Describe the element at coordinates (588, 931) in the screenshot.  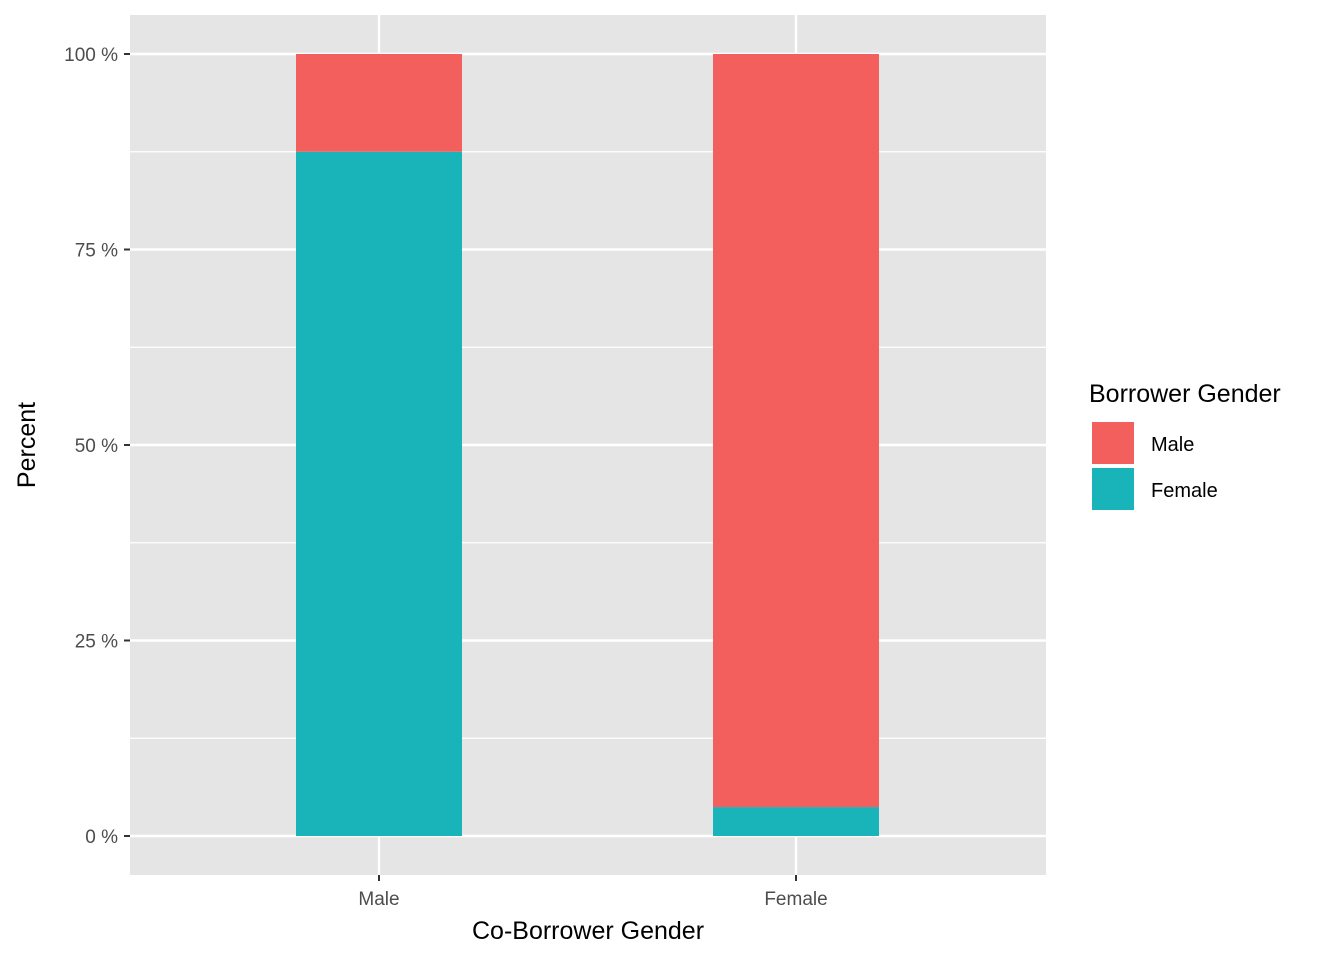
I see `x-axis-title: Co-Borrower Gender` at that location.